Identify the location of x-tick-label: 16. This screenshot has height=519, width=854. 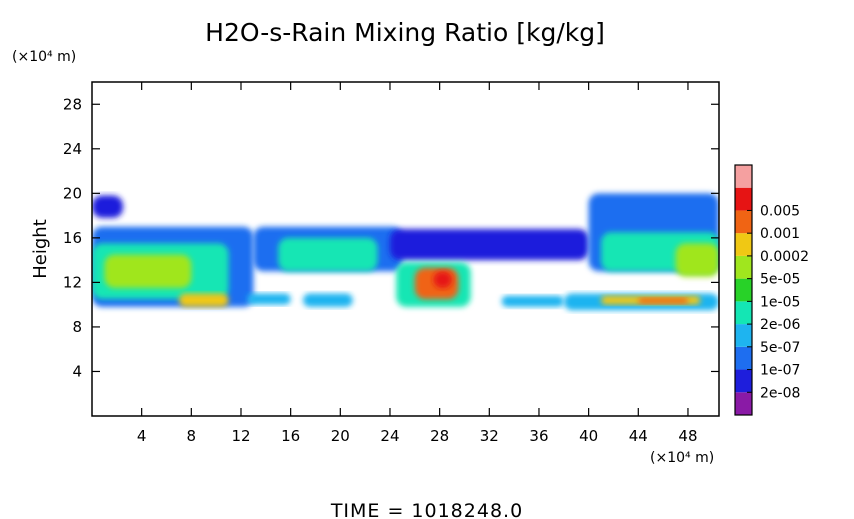
(290, 436).